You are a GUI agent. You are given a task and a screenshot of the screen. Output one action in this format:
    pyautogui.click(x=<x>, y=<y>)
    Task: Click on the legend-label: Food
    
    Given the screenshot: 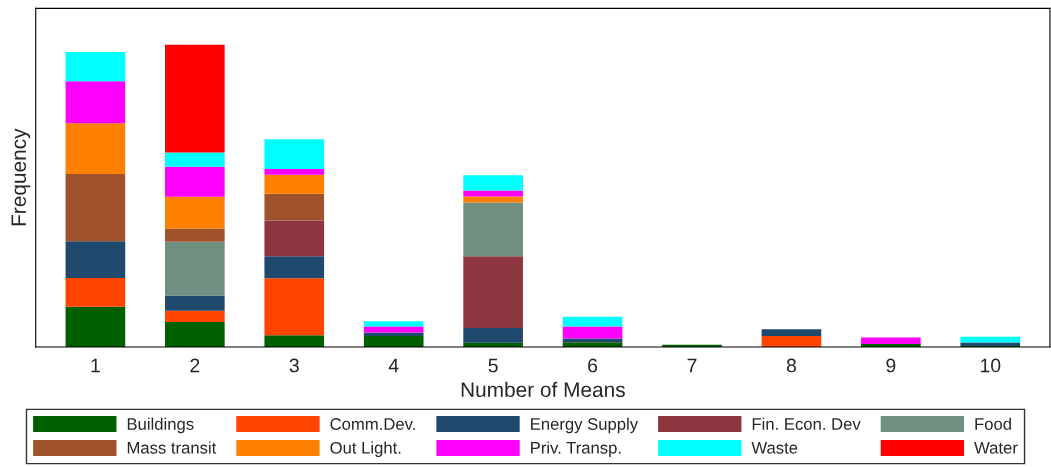 What is the action you would take?
    pyautogui.click(x=993, y=423)
    